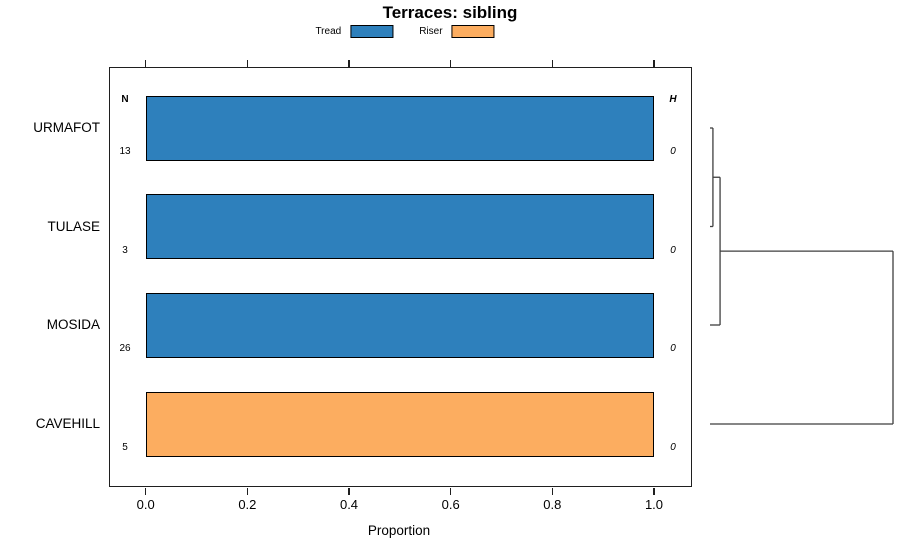 This screenshot has height=560, width=900. What do you see at coordinates (125, 99) in the screenshot?
I see `n-column-header: N` at bounding box center [125, 99].